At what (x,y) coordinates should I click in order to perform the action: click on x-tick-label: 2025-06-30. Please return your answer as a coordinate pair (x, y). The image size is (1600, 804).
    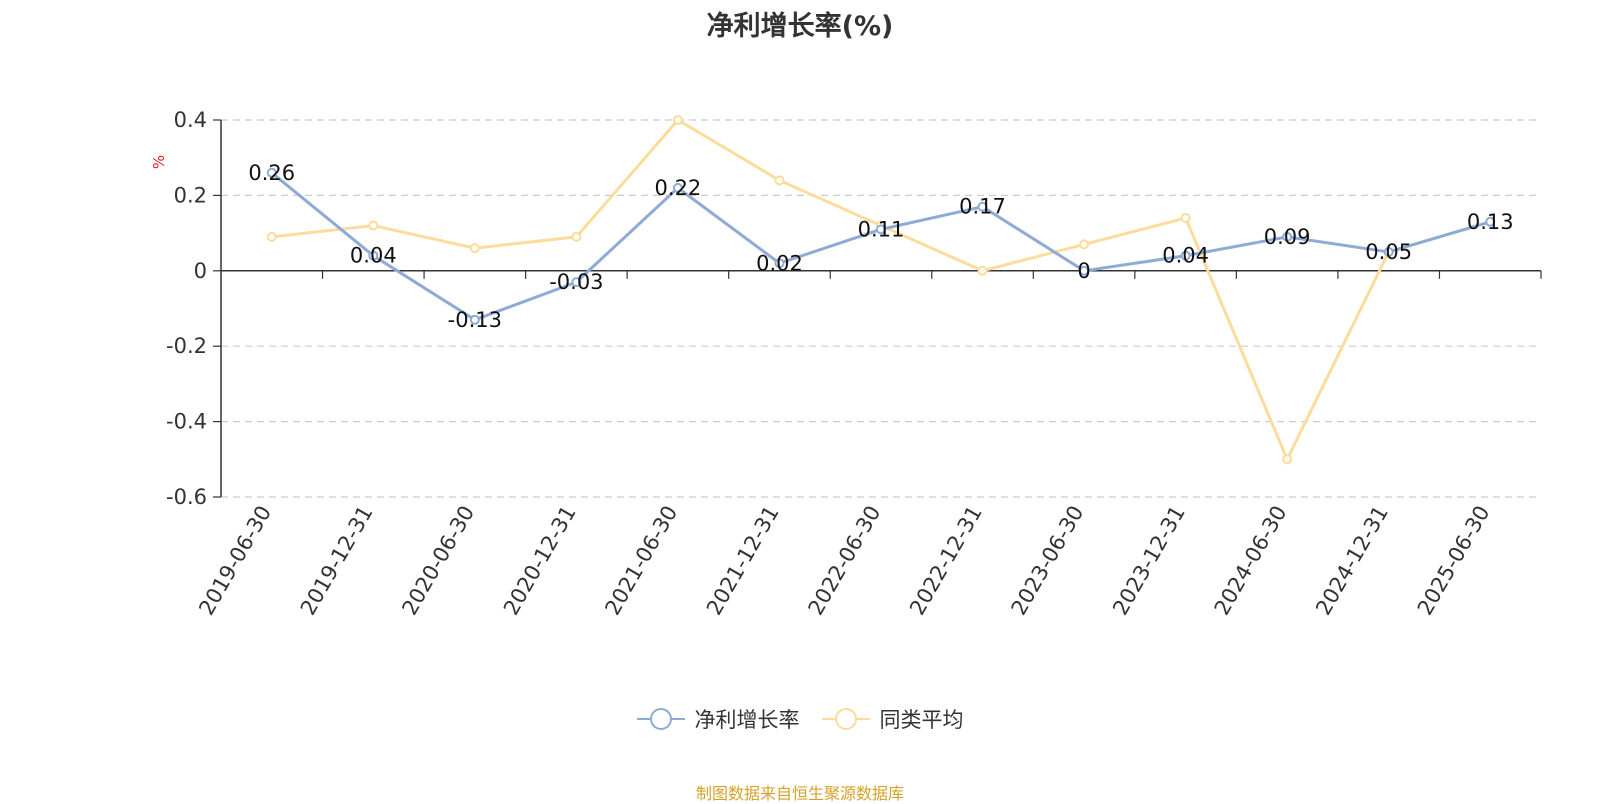
    Looking at the image, I should click on (1454, 561).